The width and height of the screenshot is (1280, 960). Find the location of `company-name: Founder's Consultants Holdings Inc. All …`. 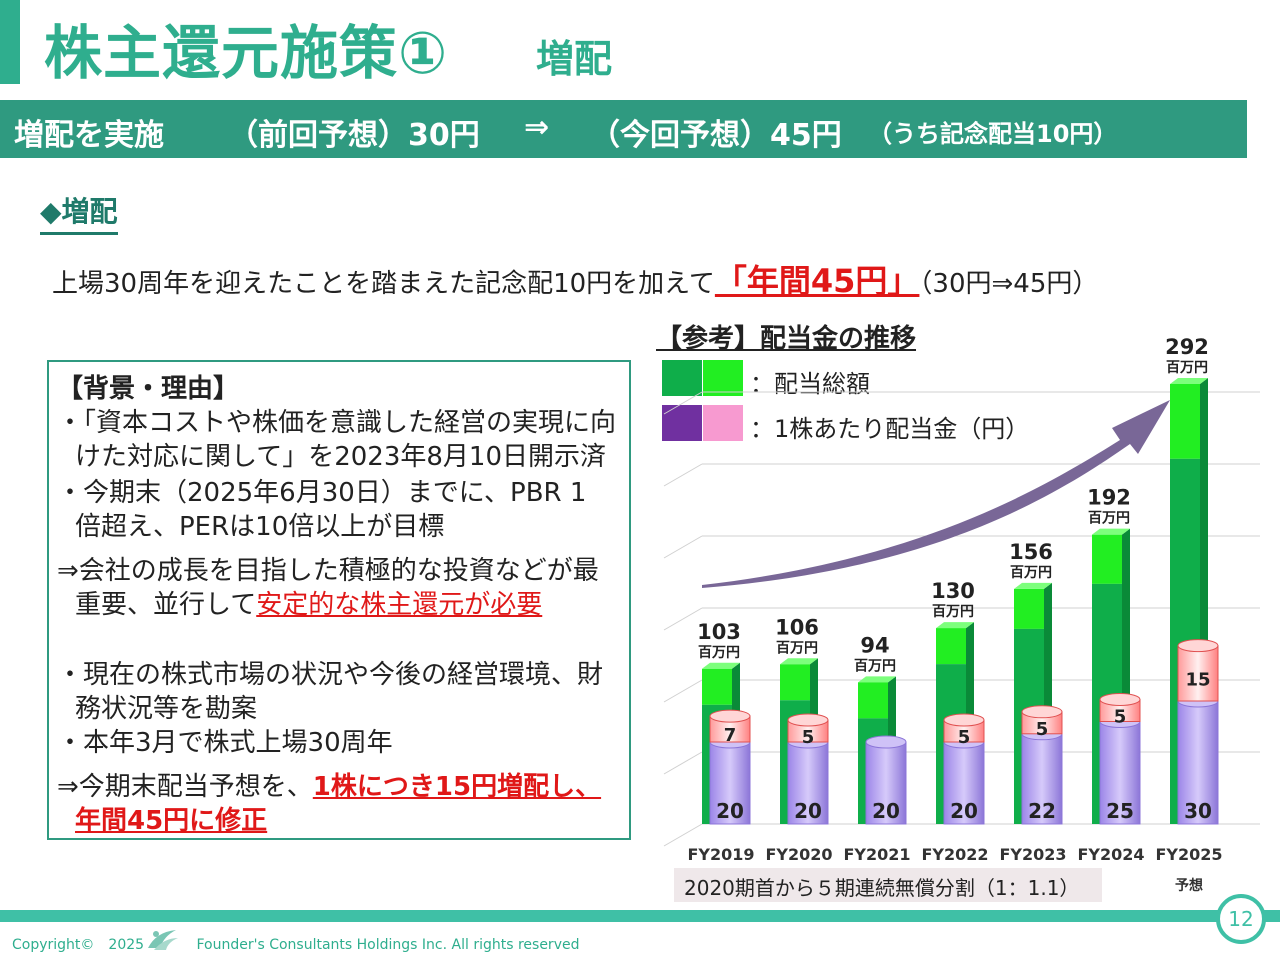

company-name: Founder's Consultants Holdings Inc. All … is located at coordinates (388, 945).